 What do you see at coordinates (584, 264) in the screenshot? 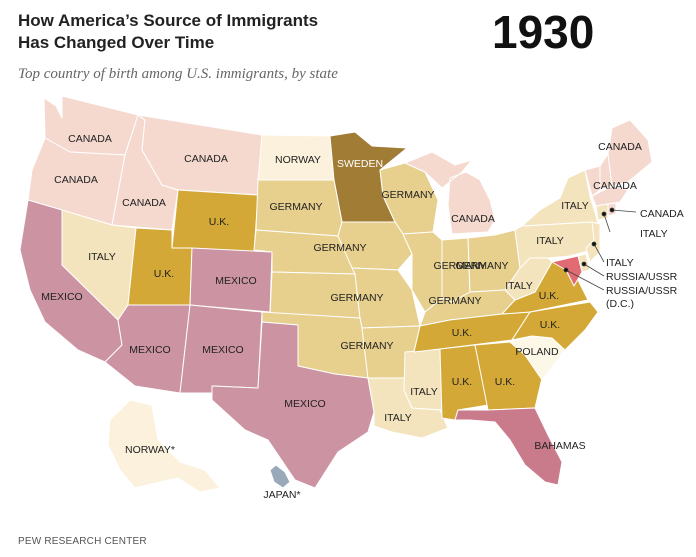
I see `callout-dot-de` at bounding box center [584, 264].